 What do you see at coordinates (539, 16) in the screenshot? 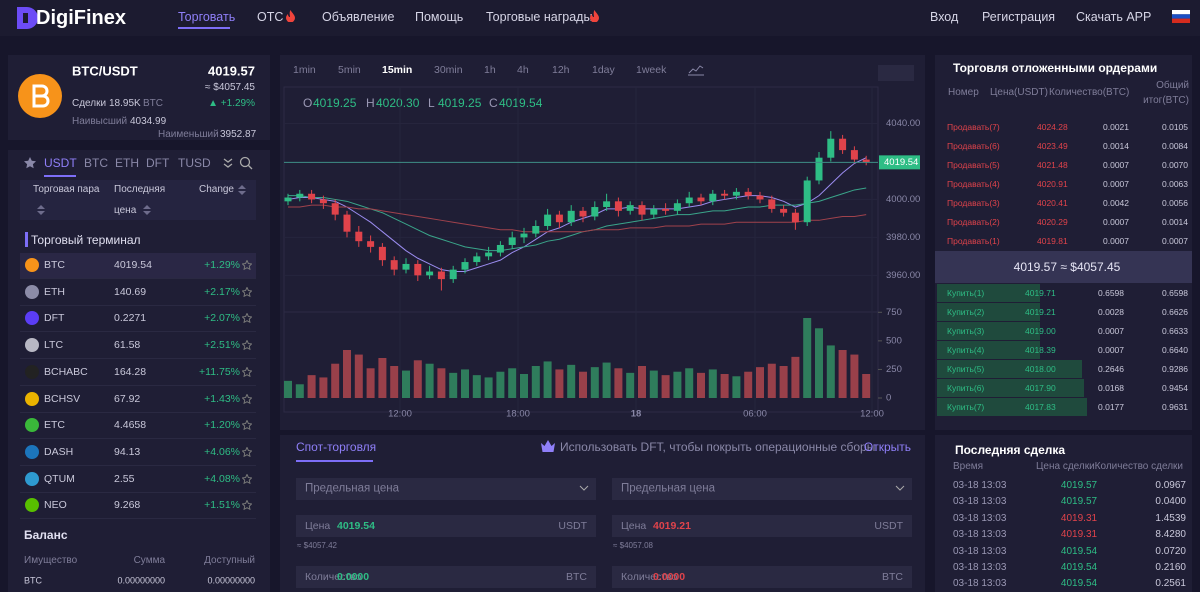
I see `nav-item: Торговые награды` at bounding box center [539, 16].